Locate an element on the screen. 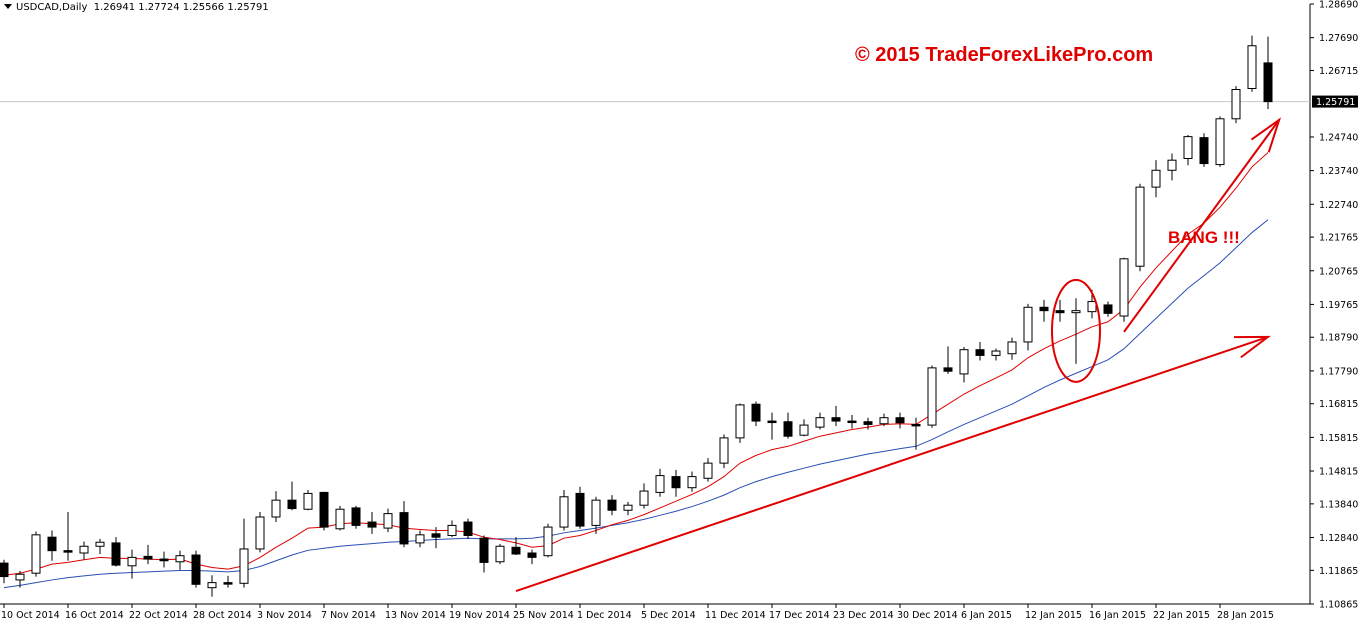 Image resolution: width=1360 pixels, height=630 pixels. price-tick-label: 1.21765 is located at coordinates (1338, 238).